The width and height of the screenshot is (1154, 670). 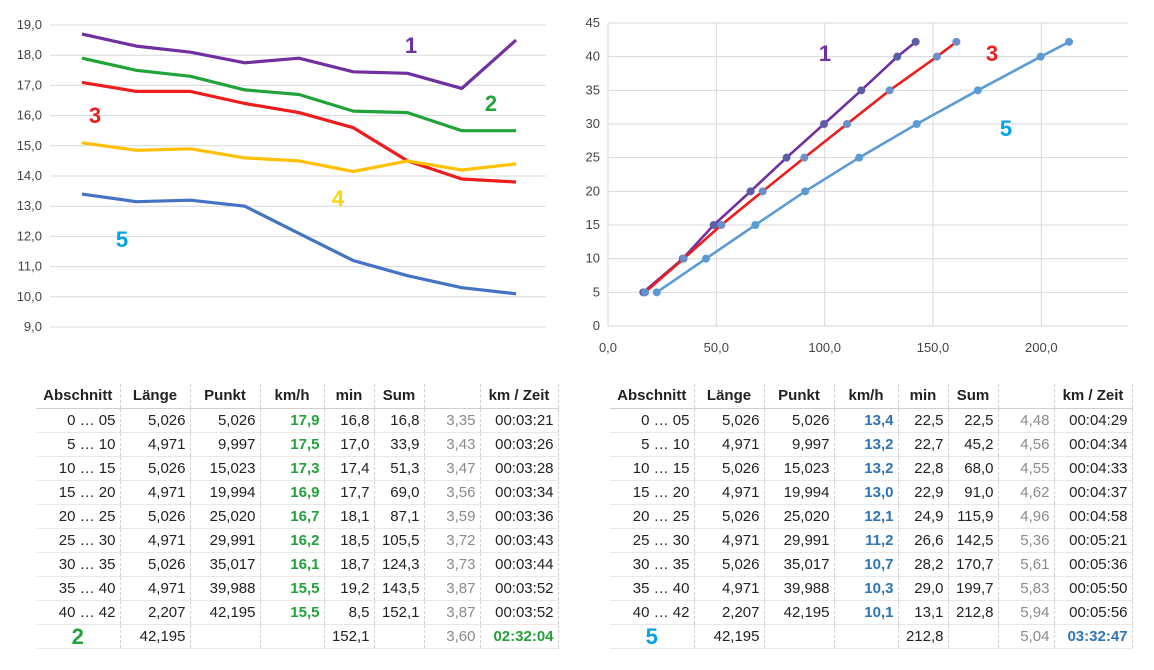 What do you see at coordinates (652, 444) in the screenshot?
I see `table-cell: 5 … 10` at bounding box center [652, 444].